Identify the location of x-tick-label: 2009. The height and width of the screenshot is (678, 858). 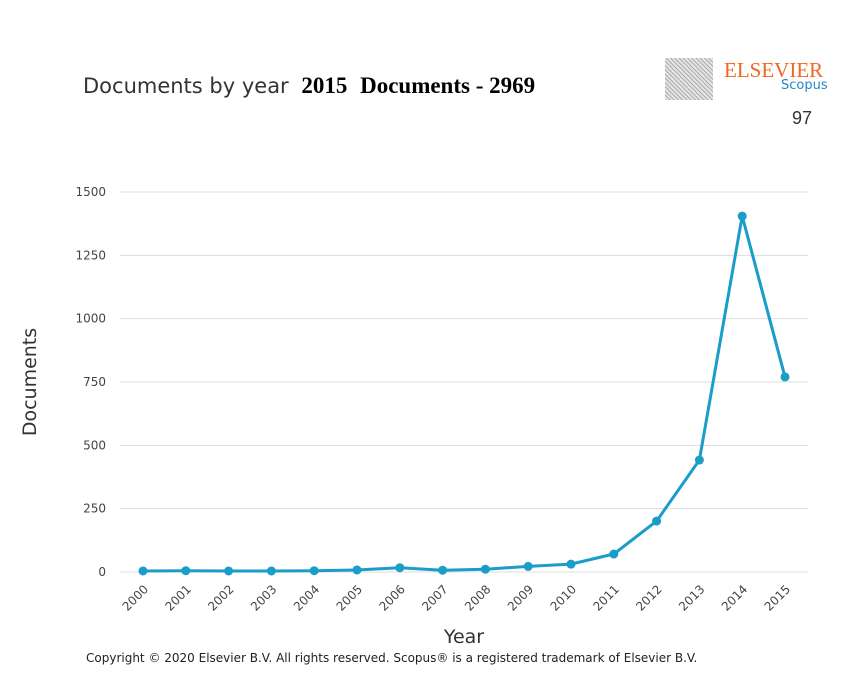
(520, 597).